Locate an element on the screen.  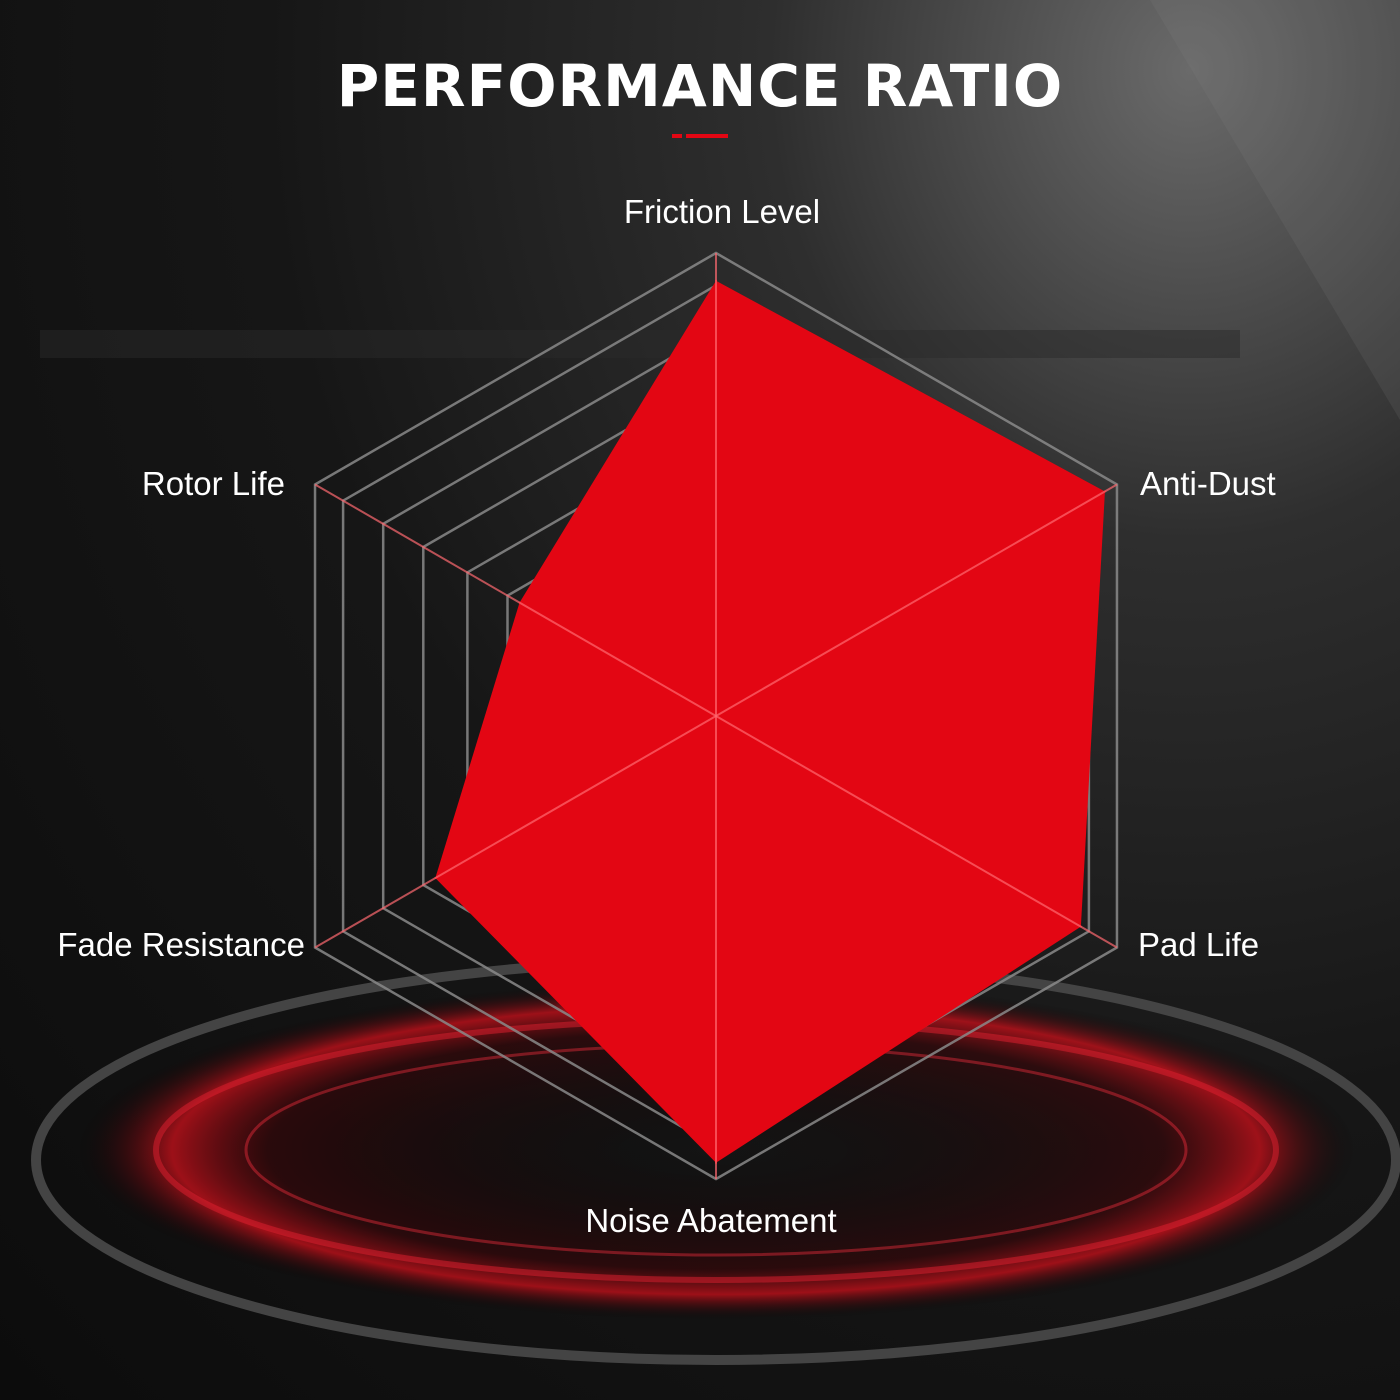
chart-title: PERFORMANCE RATIO is located at coordinates (700, 86).